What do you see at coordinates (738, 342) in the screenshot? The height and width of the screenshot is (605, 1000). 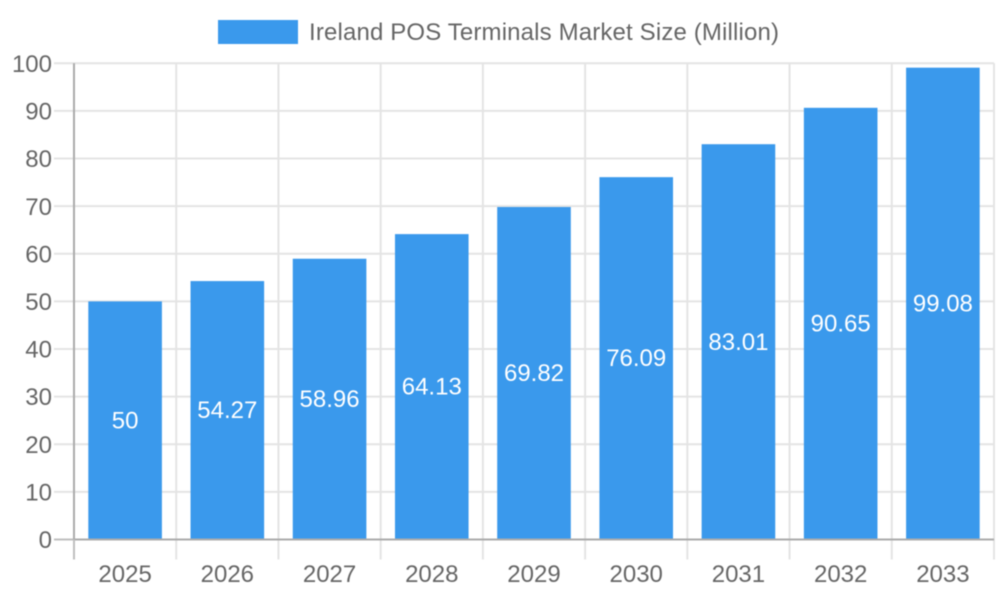 I see `svg-text: 83.01` at bounding box center [738, 342].